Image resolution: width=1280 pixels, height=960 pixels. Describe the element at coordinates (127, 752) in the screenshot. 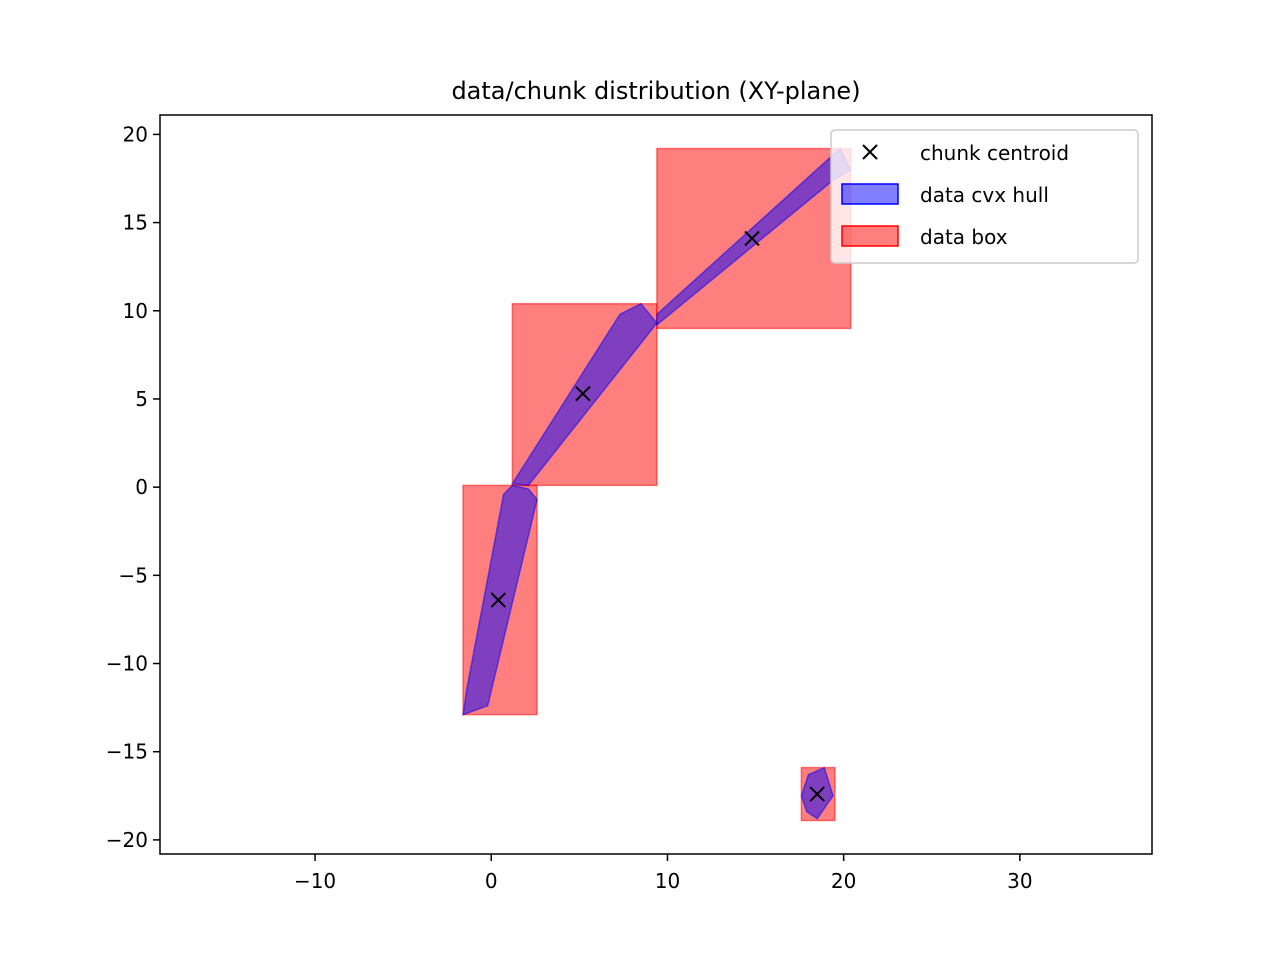

I see `y-tick-label-7: −15` at that location.